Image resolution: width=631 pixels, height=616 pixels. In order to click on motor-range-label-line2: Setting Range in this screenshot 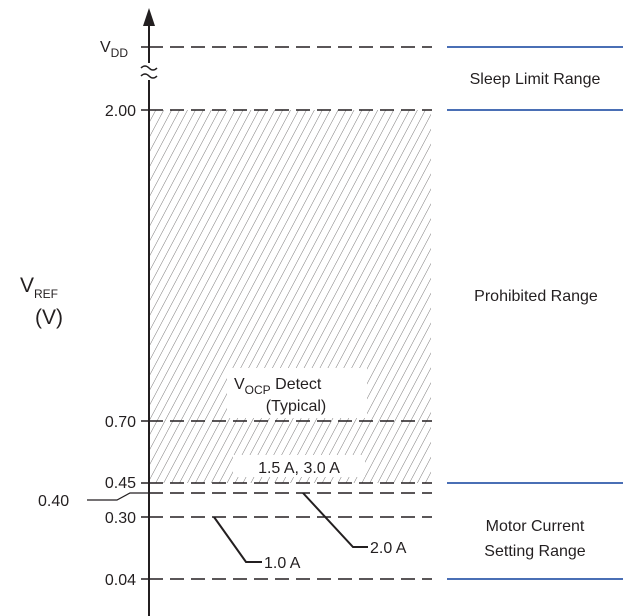, I will do `click(535, 551)`.